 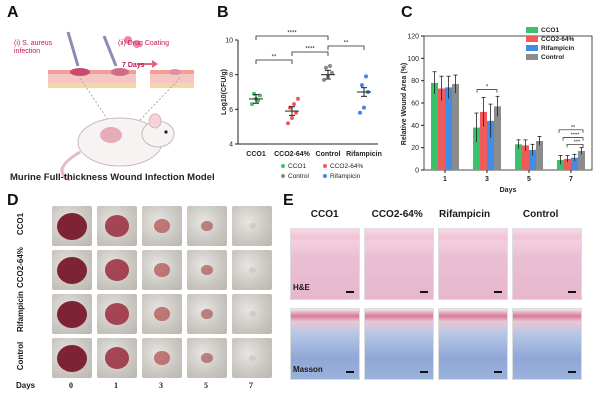 What do you see at coordinates (33, 47) in the screenshot?
I see `step1-label: (i) S. aureus infection` at bounding box center [33, 47].